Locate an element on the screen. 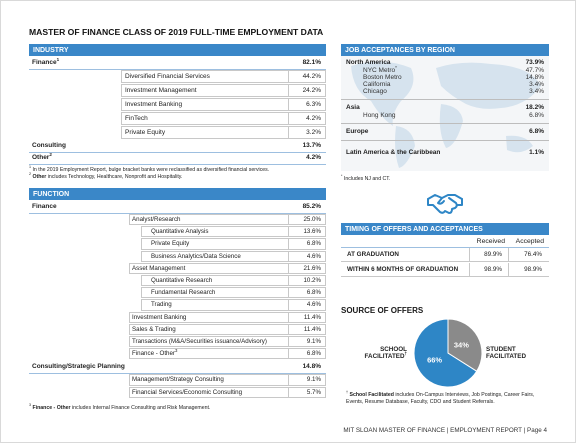 Image resolution: width=576 pixels, height=443 pixels. item-label-text: Financial Services/Economic Consulting is located at coordinates (187, 392).